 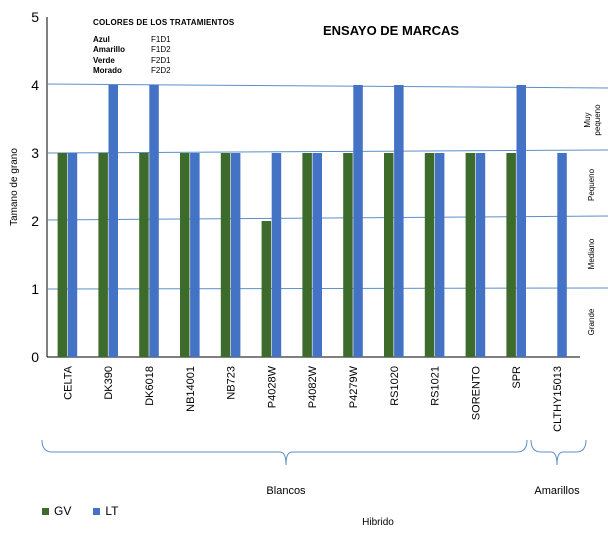 What do you see at coordinates (63, 511) in the screenshot?
I see `legend-label-gv: GV` at bounding box center [63, 511].